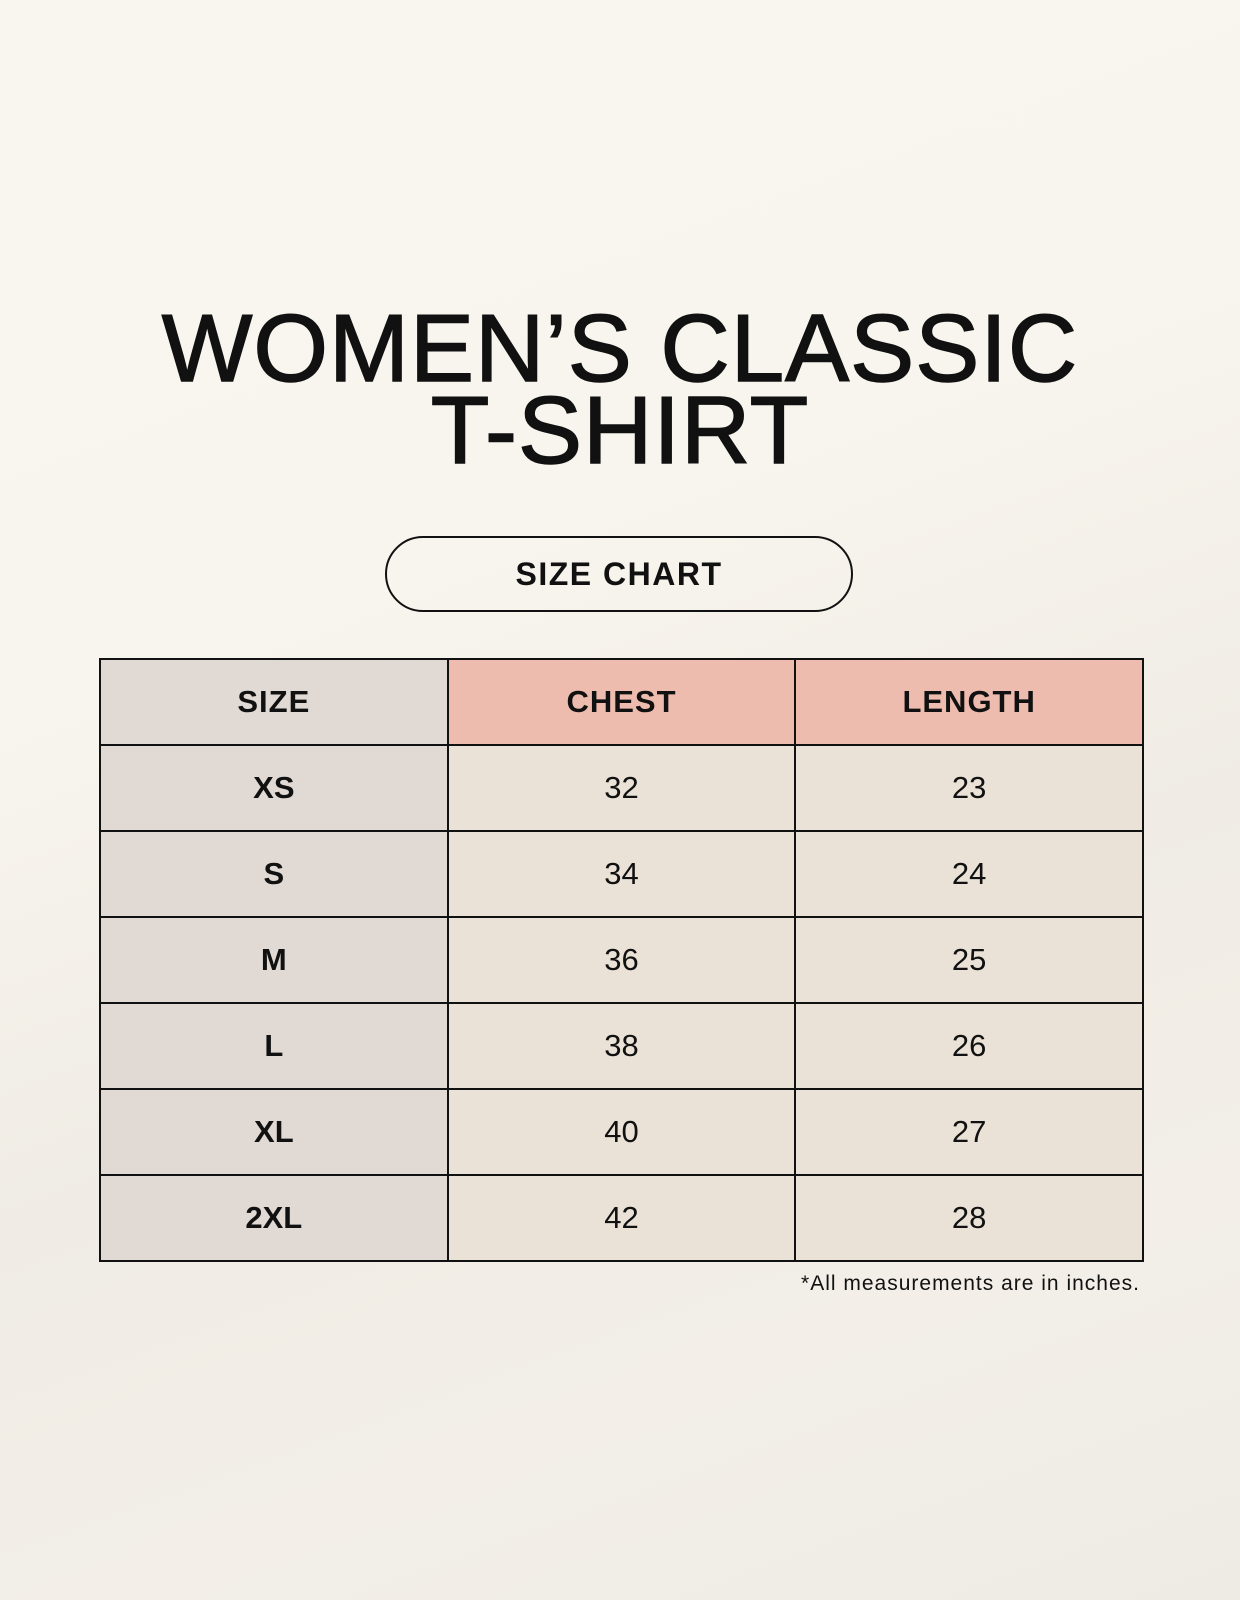 The height and width of the screenshot is (1600, 1240). Describe the element at coordinates (969, 788) in the screenshot. I see `cell-length: 23` at that location.